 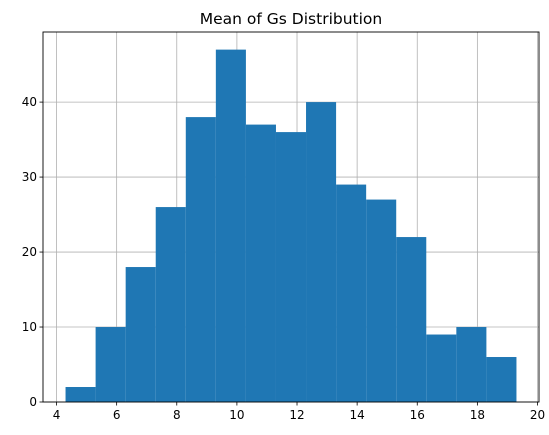 I want to click on chart-title: Mean of Gs Distribution, so click(x=291, y=19).